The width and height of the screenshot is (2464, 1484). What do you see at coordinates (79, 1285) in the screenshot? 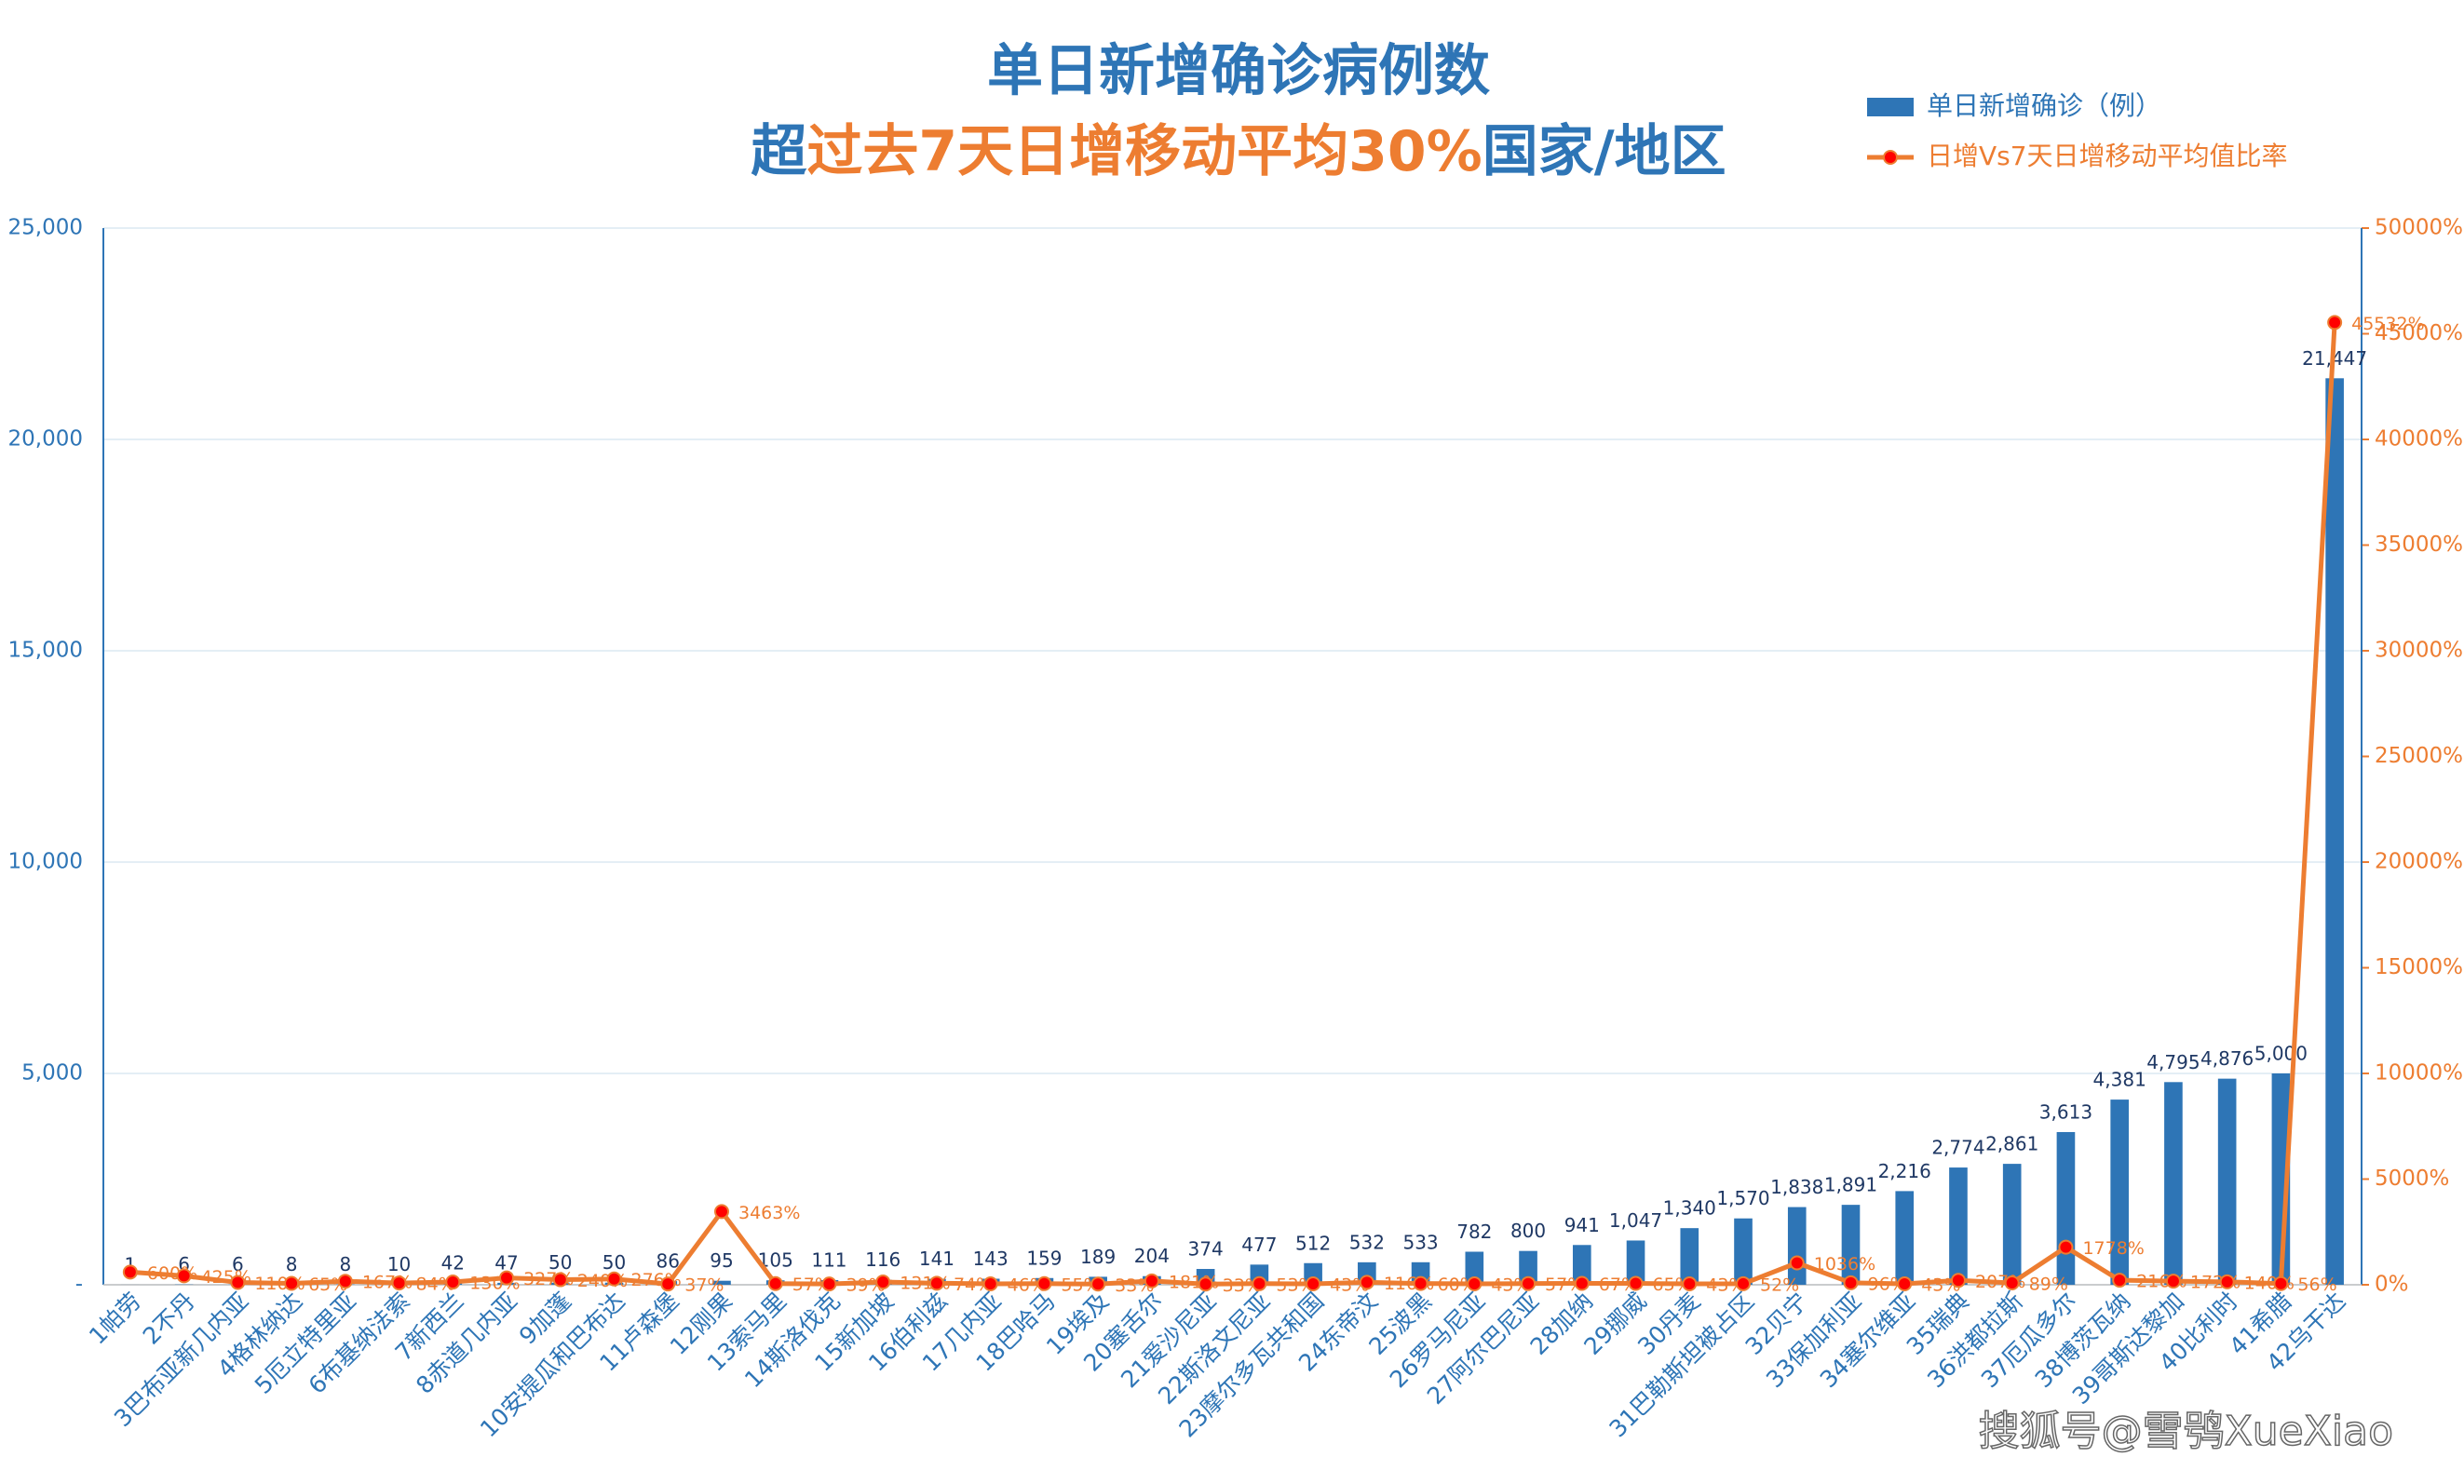
I see `y-tick-label: -` at bounding box center [79, 1285].